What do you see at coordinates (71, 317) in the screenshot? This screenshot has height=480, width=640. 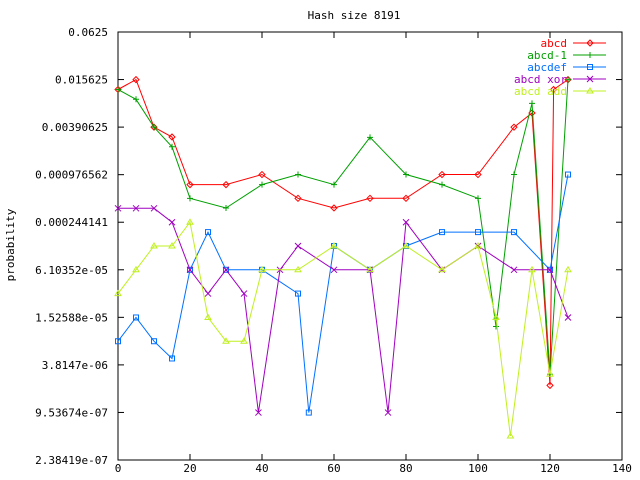 I see `y-tick-label: 1.52588e-05` at bounding box center [71, 317].